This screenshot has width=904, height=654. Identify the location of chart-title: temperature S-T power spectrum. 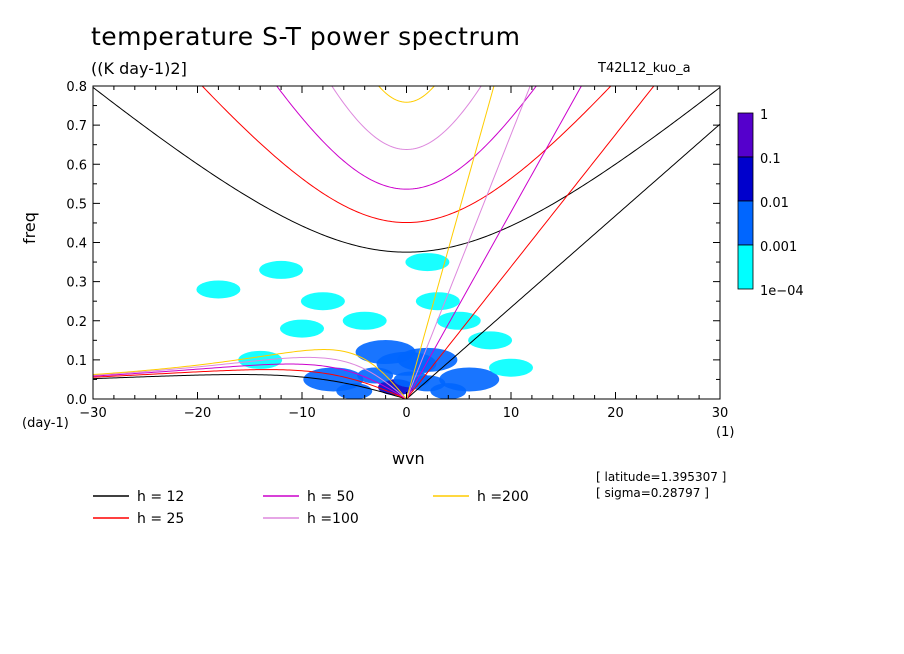
(306, 36).